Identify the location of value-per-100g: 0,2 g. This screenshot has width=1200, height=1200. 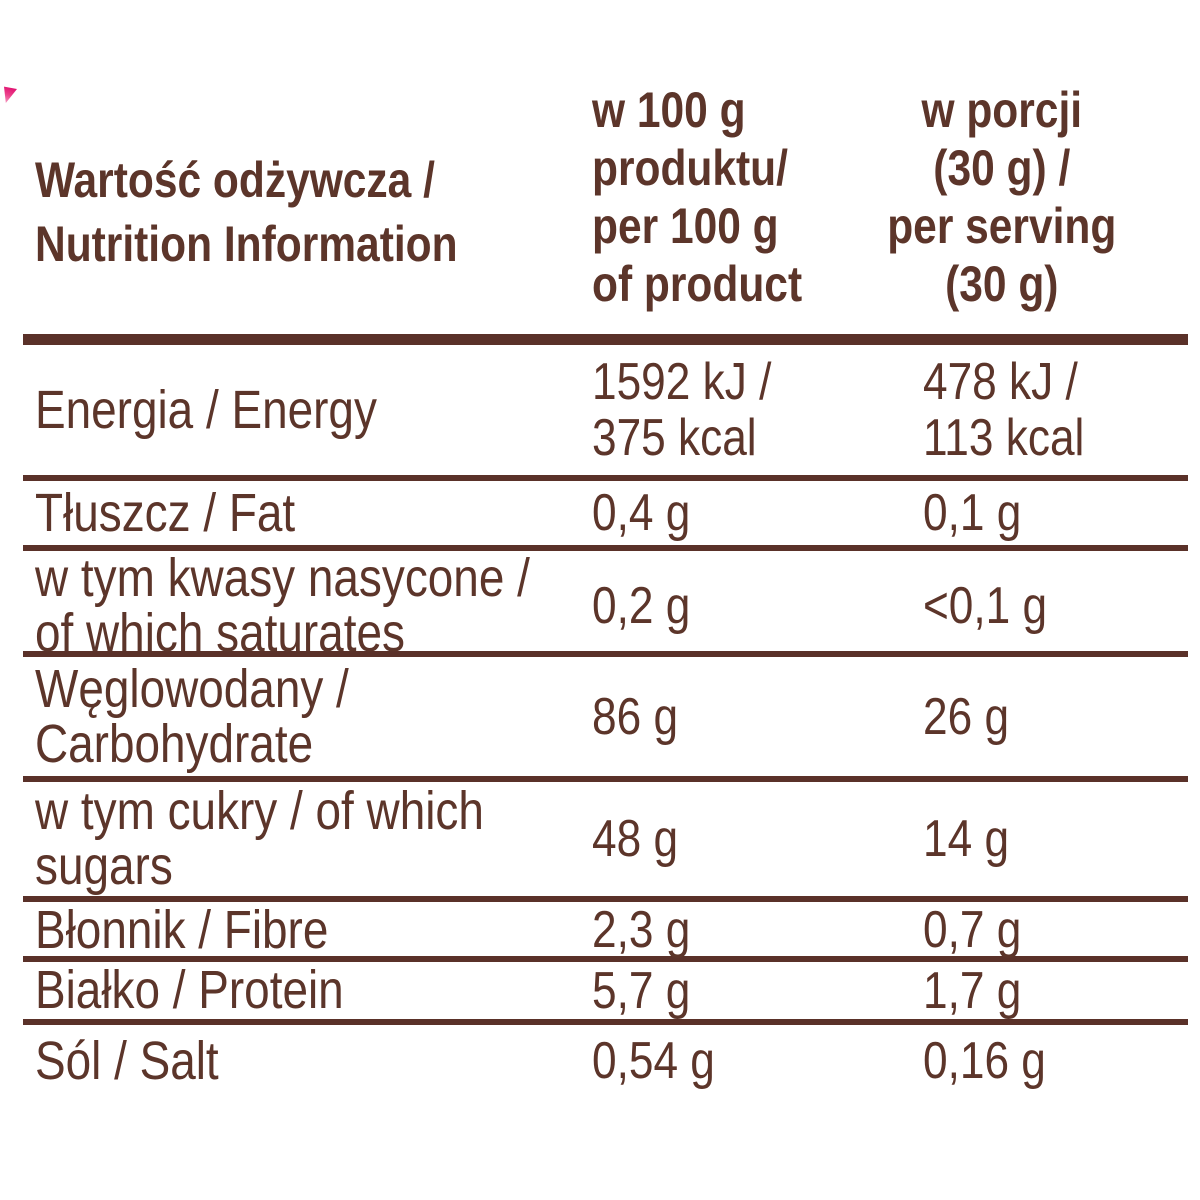
(710, 606).